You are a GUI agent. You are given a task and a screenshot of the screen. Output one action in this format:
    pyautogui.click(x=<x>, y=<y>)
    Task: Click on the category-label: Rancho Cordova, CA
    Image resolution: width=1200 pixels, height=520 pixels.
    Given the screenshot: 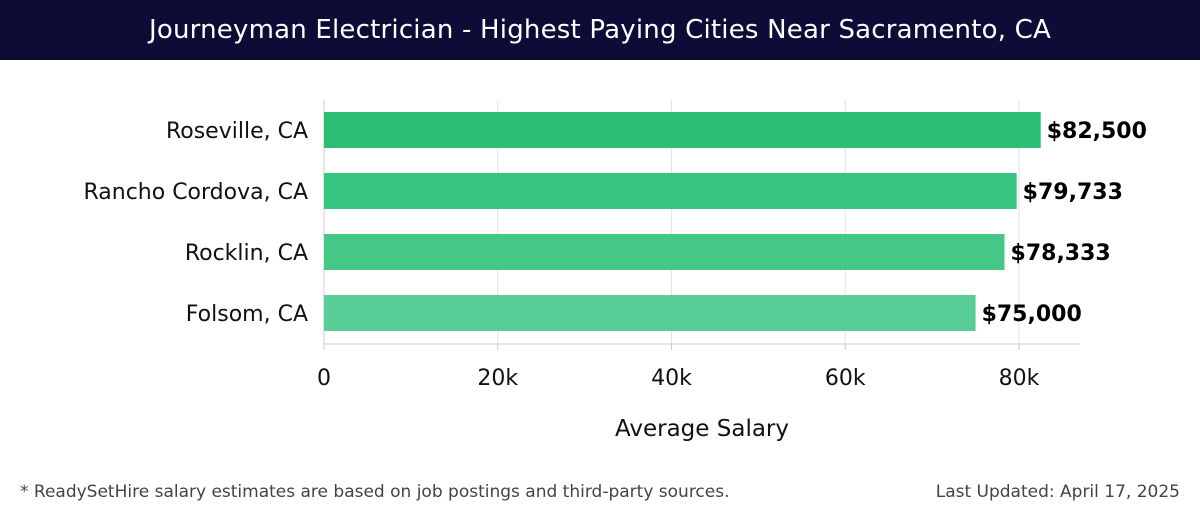 What is the action you would take?
    pyautogui.click(x=195, y=192)
    